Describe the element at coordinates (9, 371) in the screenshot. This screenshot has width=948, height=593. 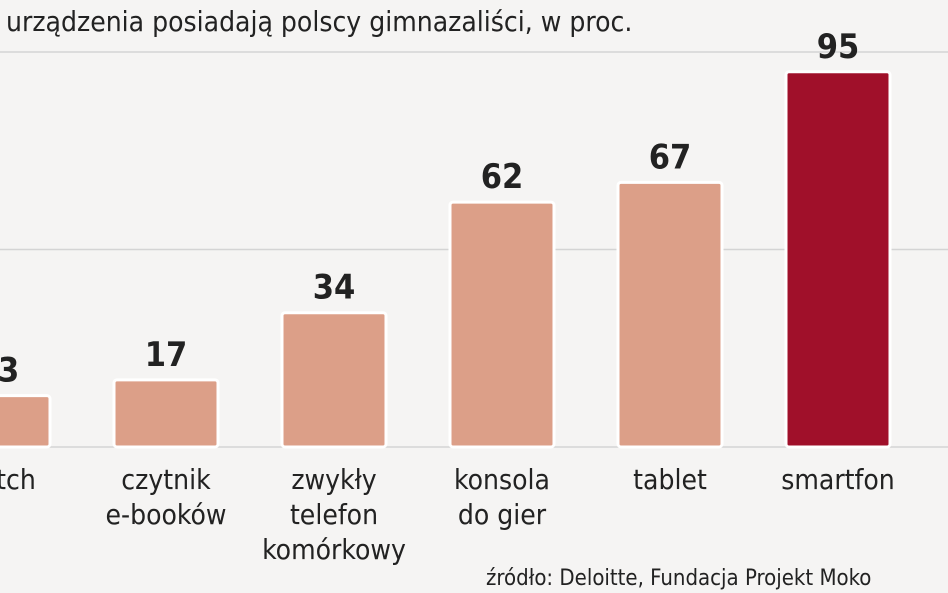
I see `value-label: 13` at that location.